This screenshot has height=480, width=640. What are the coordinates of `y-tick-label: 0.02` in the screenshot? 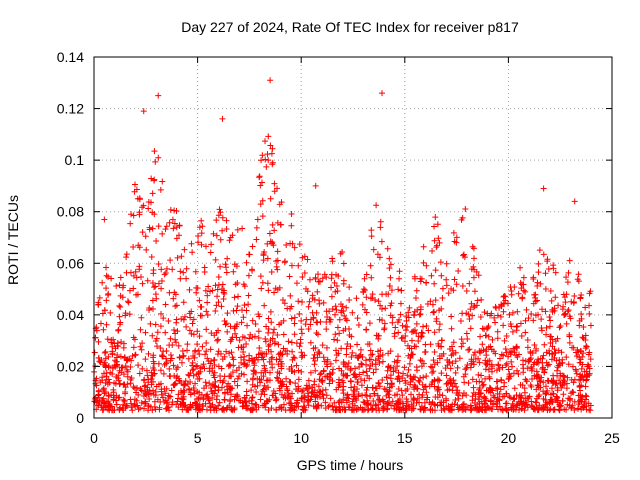 It's located at (70, 366).